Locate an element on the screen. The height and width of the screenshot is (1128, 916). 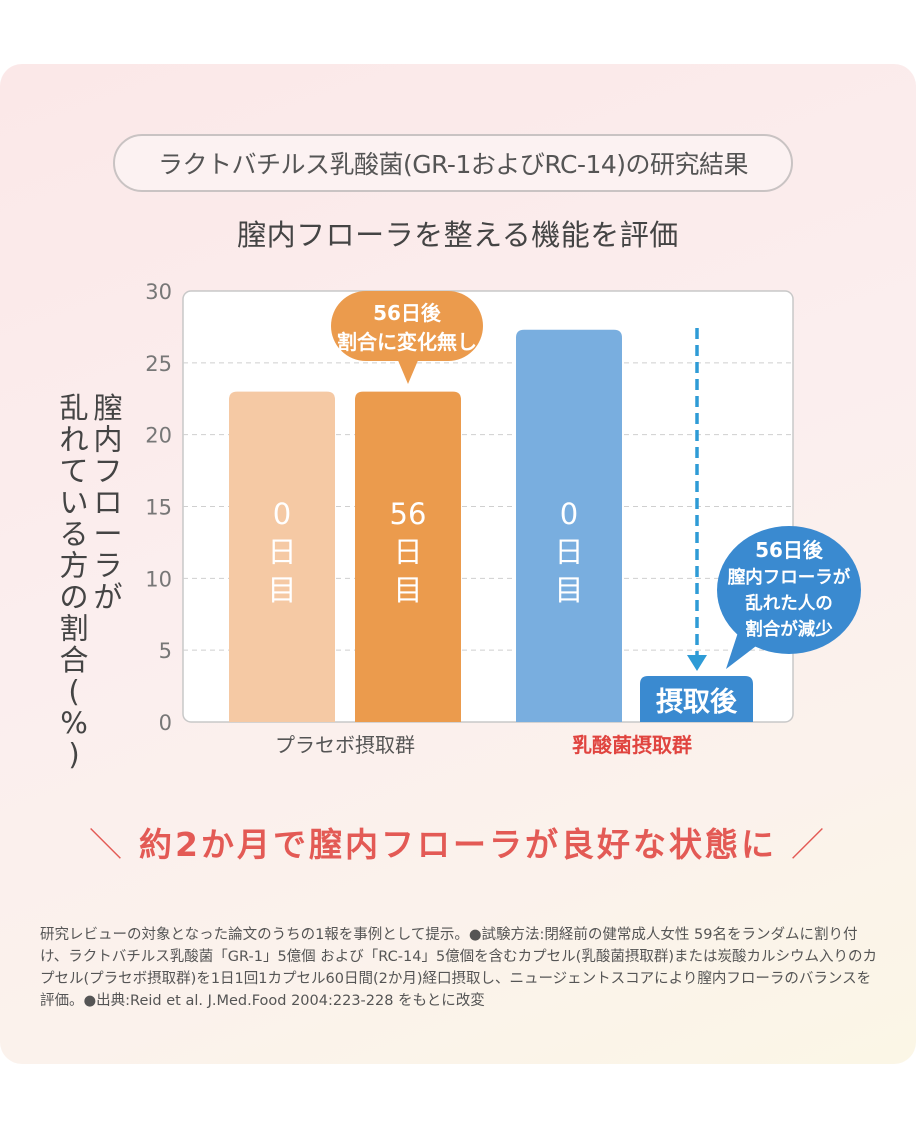
y-axis-label-char: る is located at coordinates (73, 534).